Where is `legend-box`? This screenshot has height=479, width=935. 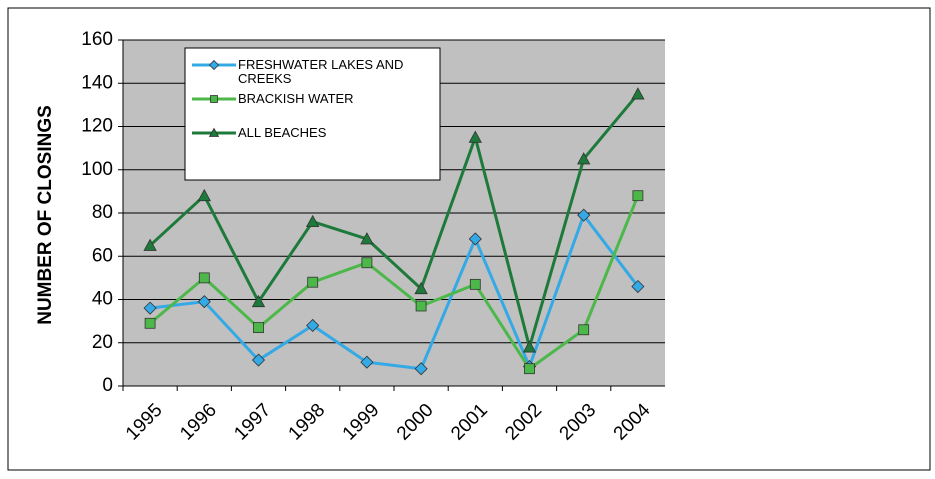
legend-box is located at coordinates (312, 114).